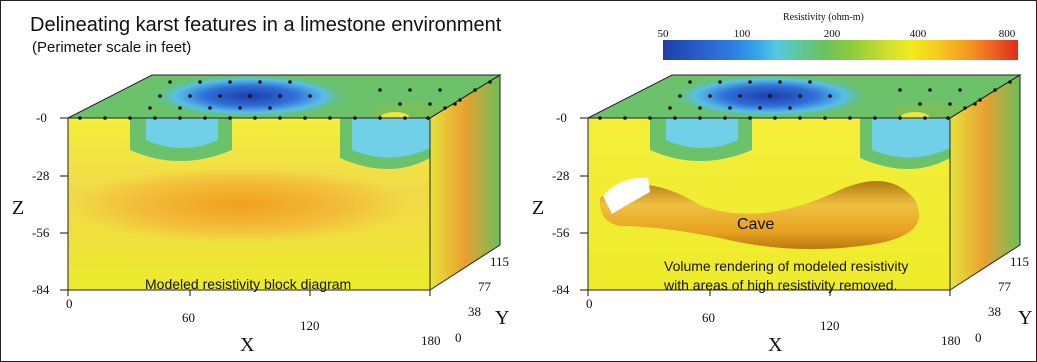  I want to click on colorbar-tick: 200, so click(832, 34).